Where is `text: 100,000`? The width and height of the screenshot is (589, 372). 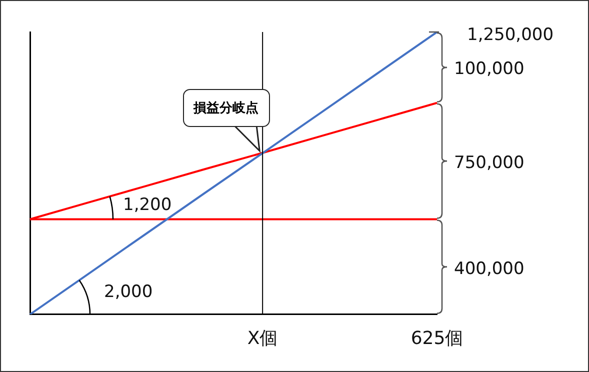 text: 100,000 is located at coordinates (489, 69).